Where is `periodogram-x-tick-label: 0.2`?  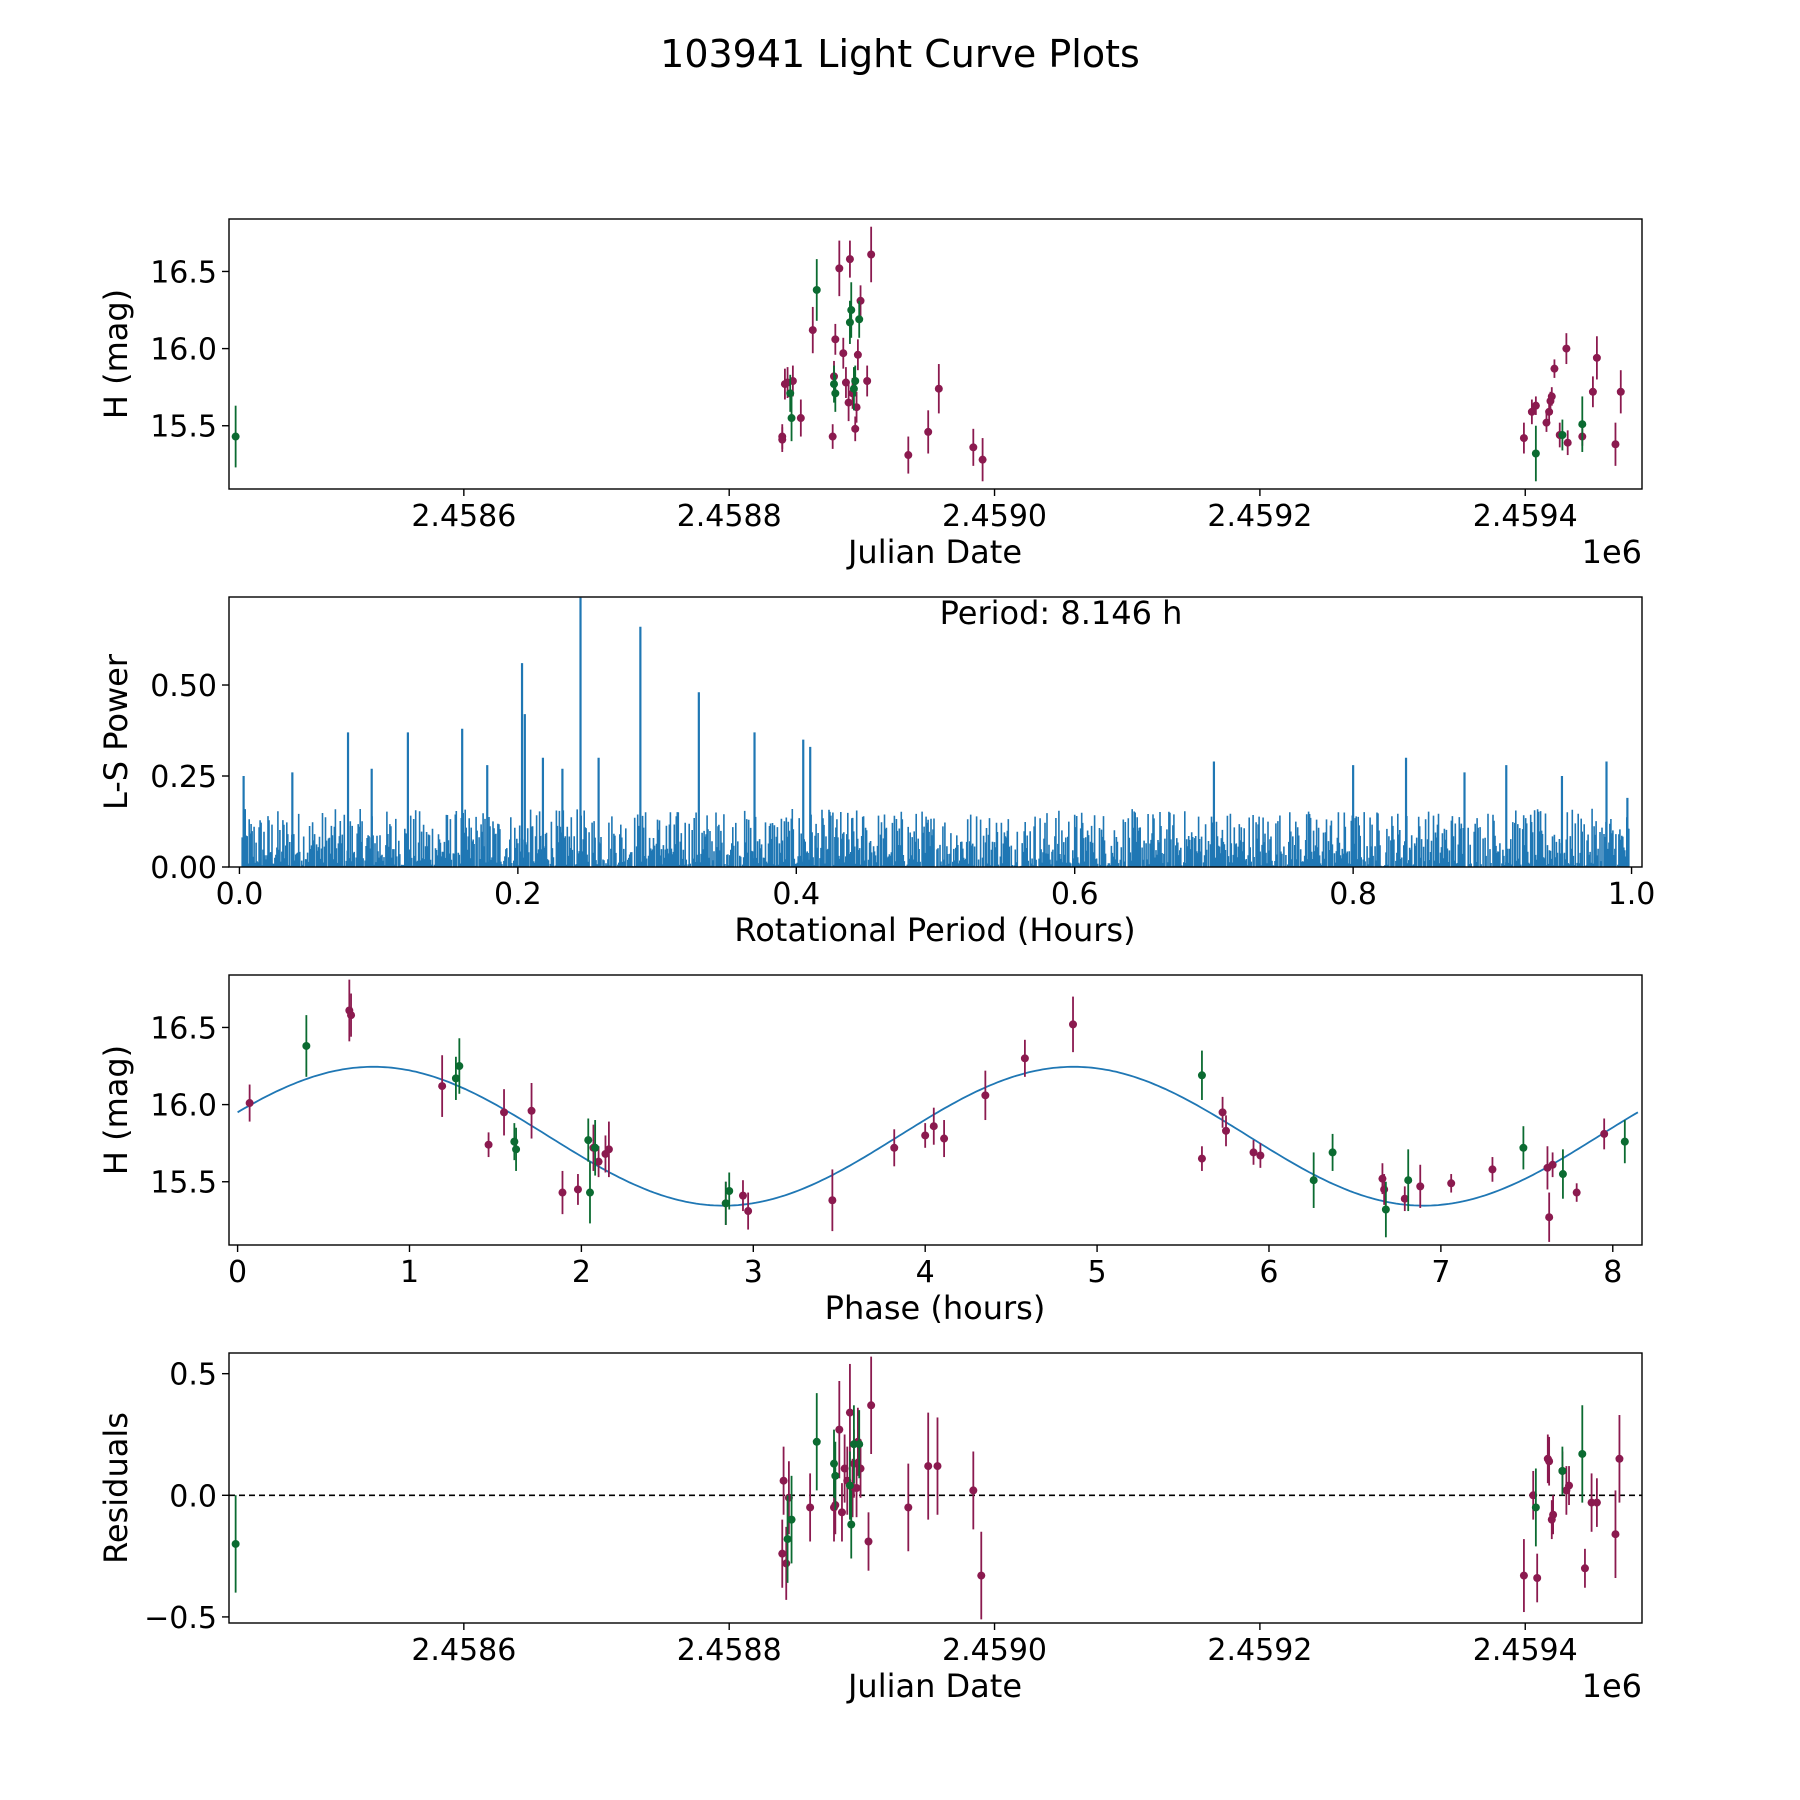
periodogram-x-tick-label: 0.2 is located at coordinates (518, 894).